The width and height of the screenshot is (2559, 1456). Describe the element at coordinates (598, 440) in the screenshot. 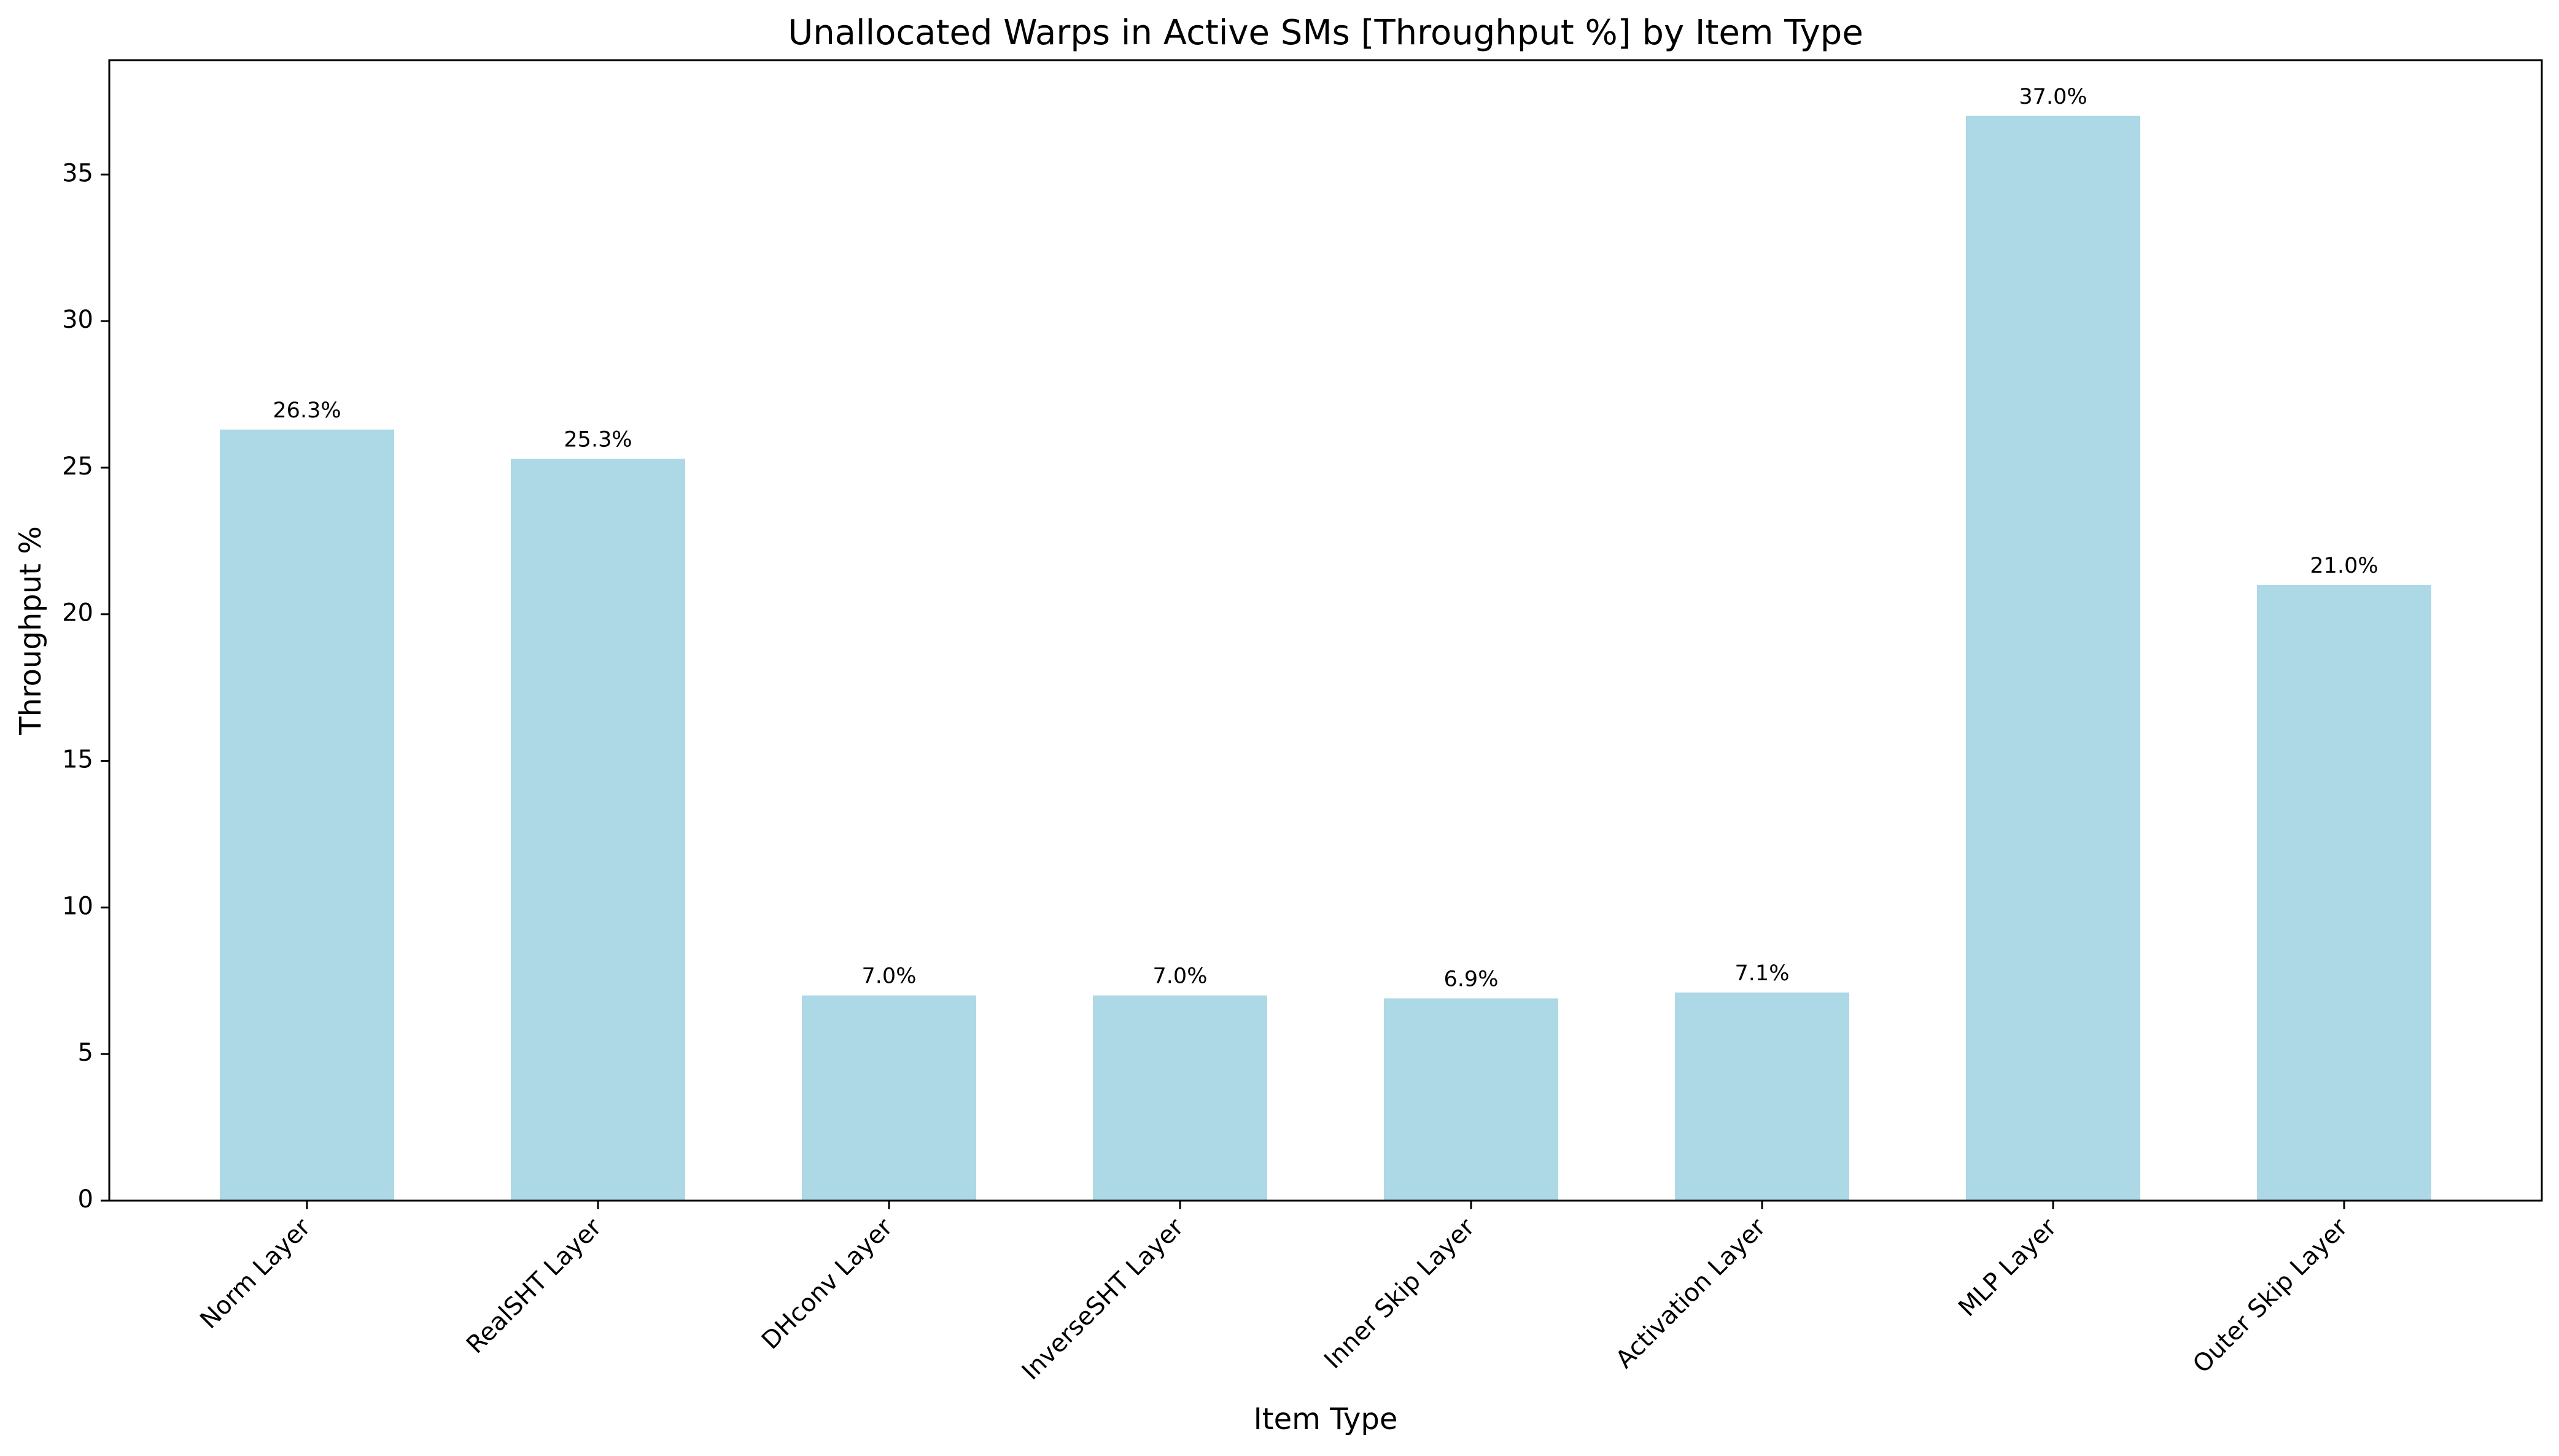

I see `bar-value-label: 25.3%` at that location.